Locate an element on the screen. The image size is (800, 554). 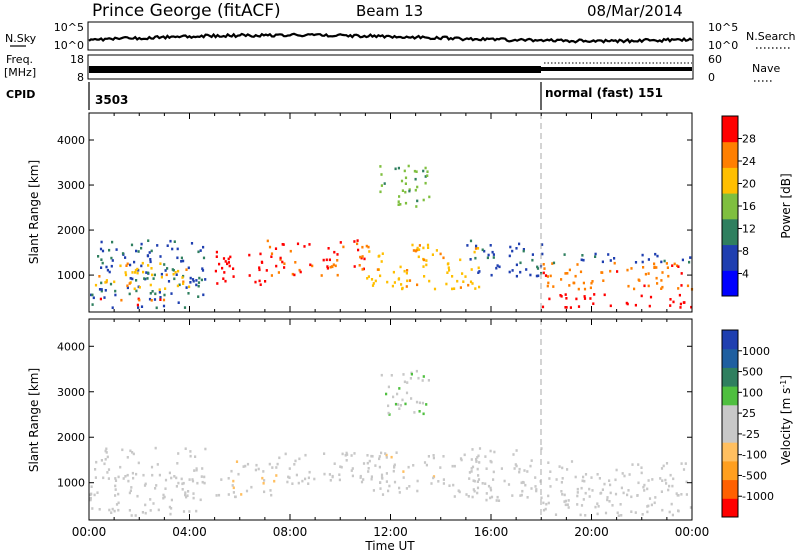
y-tick-label: 2000 is located at coordinates (71, 230).